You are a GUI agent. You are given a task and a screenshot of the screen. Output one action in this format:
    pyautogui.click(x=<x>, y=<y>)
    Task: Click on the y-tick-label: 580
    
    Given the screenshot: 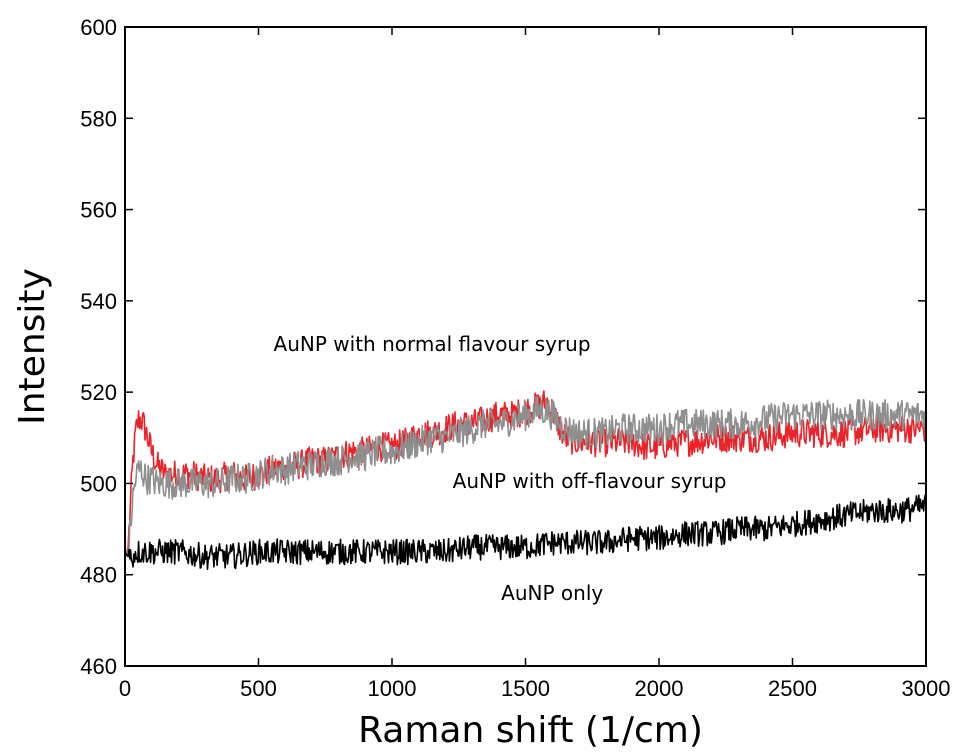 What is the action you would take?
    pyautogui.click(x=98, y=118)
    